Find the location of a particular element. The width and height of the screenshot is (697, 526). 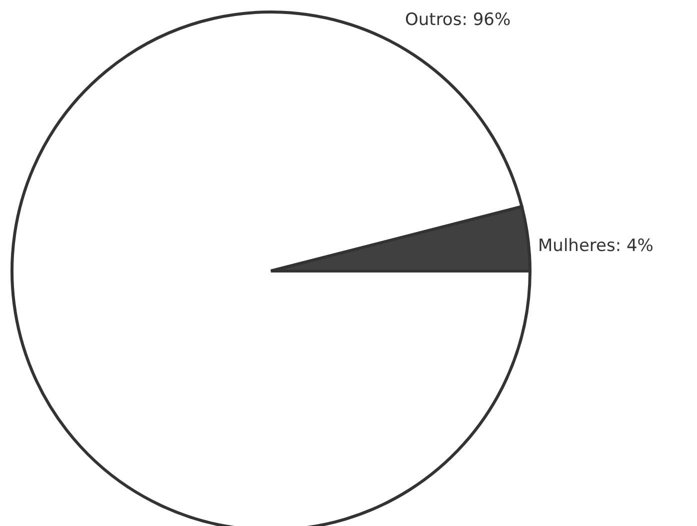

slice-label: Outros: 96% is located at coordinates (458, 20).